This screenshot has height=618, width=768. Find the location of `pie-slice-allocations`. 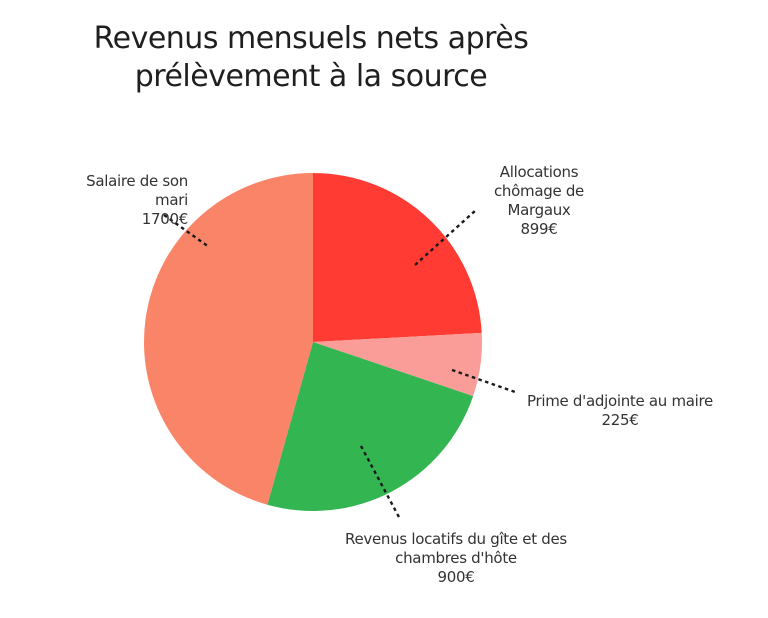

pie-slice-allocations is located at coordinates (397, 257).